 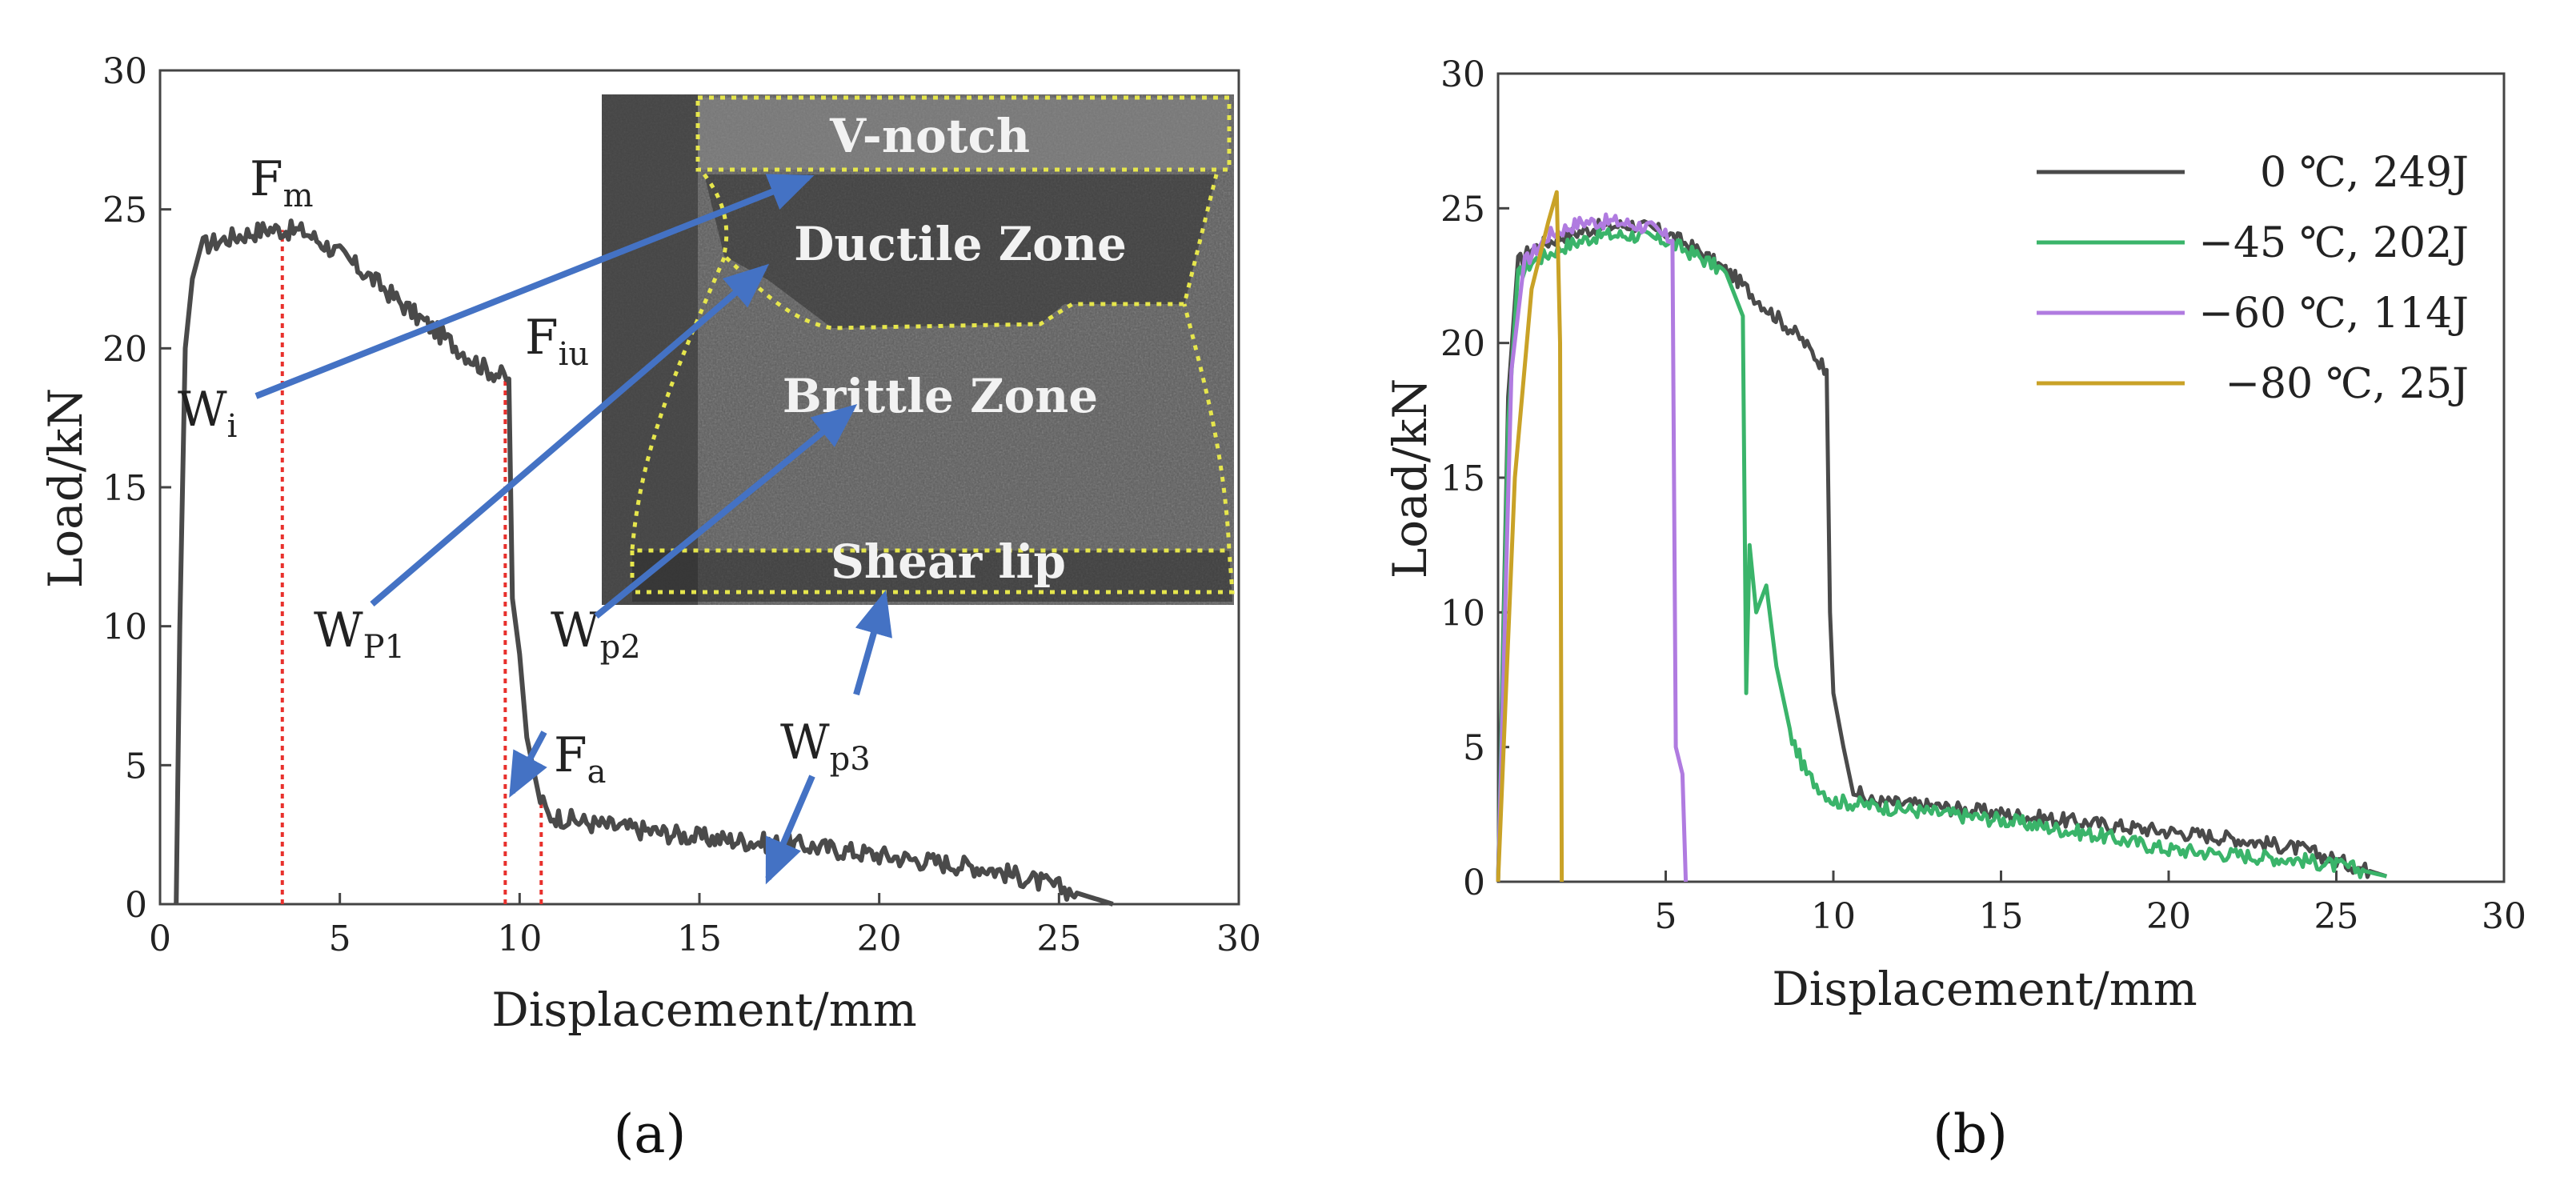 What do you see at coordinates (1410, 478) in the screenshot?
I see `panel-b-y-axis-label: Load/kN` at bounding box center [1410, 478].